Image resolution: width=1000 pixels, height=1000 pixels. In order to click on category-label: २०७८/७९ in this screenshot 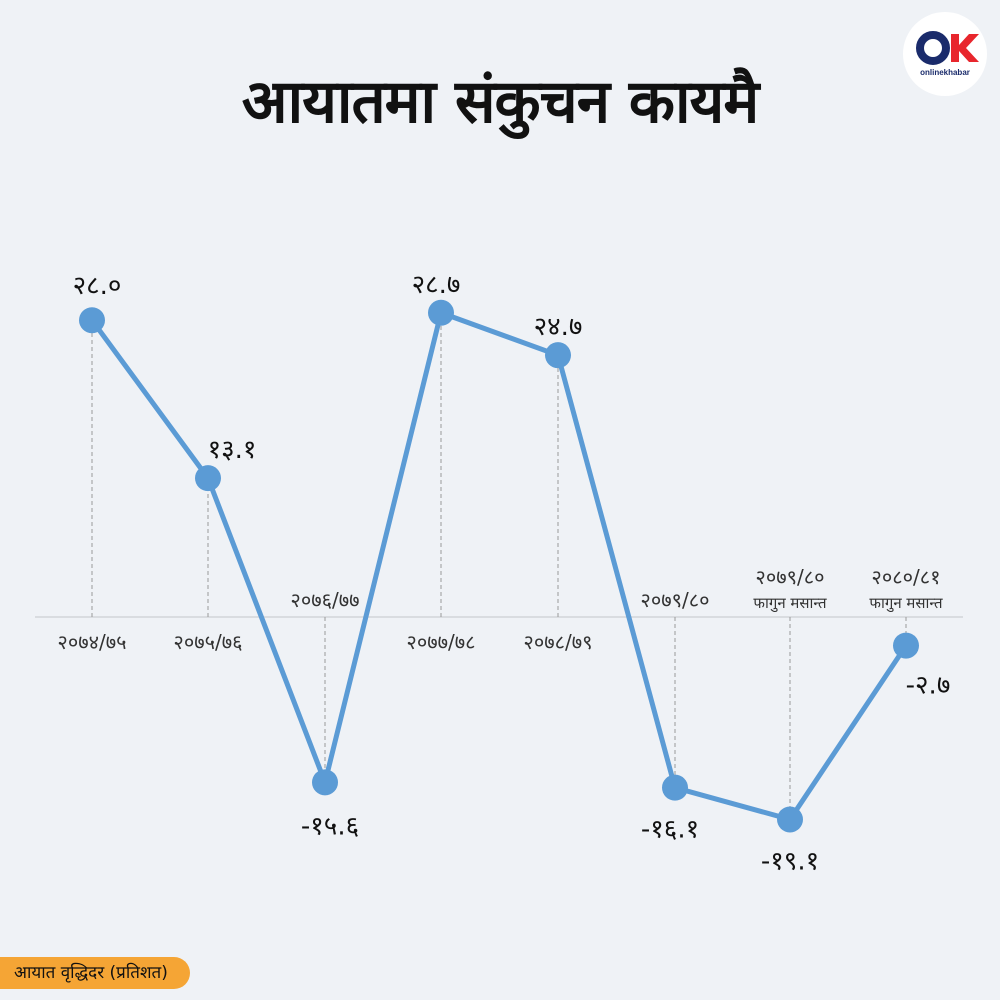, I will do `click(557, 642)`.